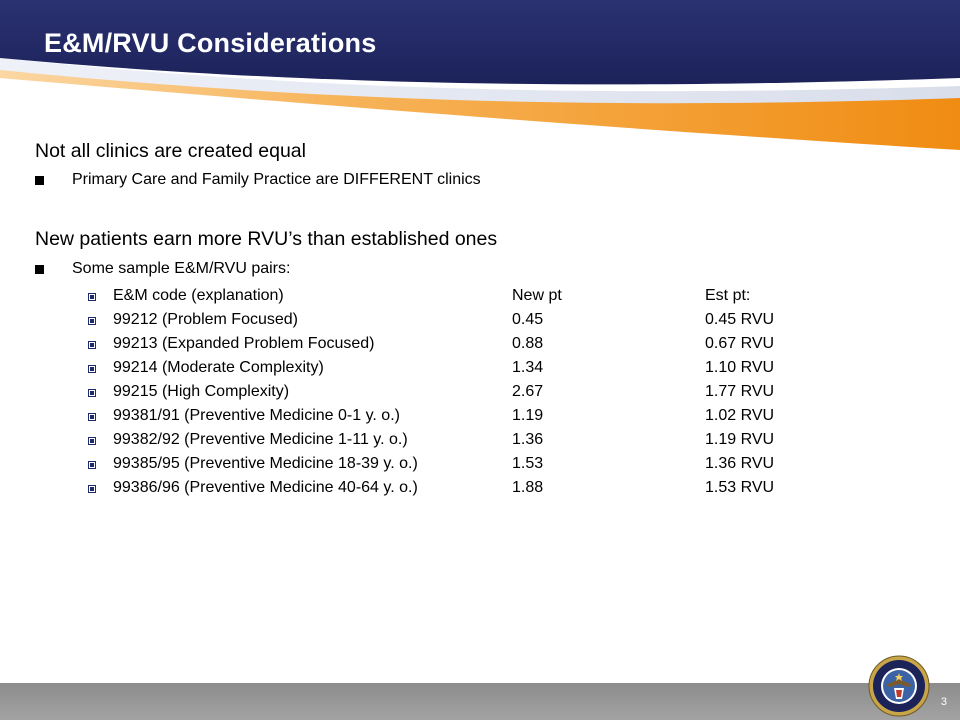 Image resolution: width=960 pixels, height=720 pixels. Describe the element at coordinates (740, 463) in the screenshot. I see `cell-est-pt: 1.36 RVU` at that location.